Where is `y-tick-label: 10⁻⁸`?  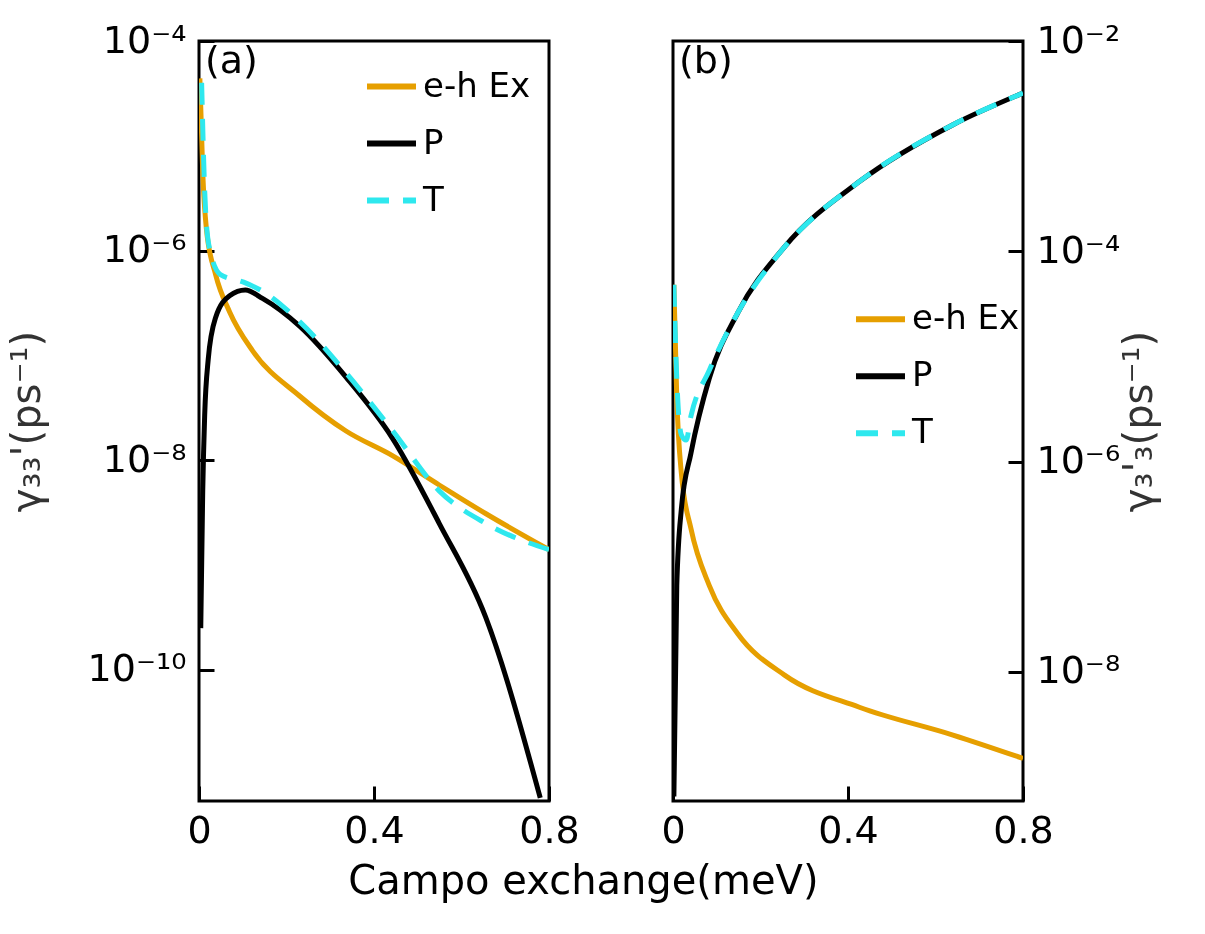
y-tick-label: 10⁻⁸ is located at coordinates (144, 458).